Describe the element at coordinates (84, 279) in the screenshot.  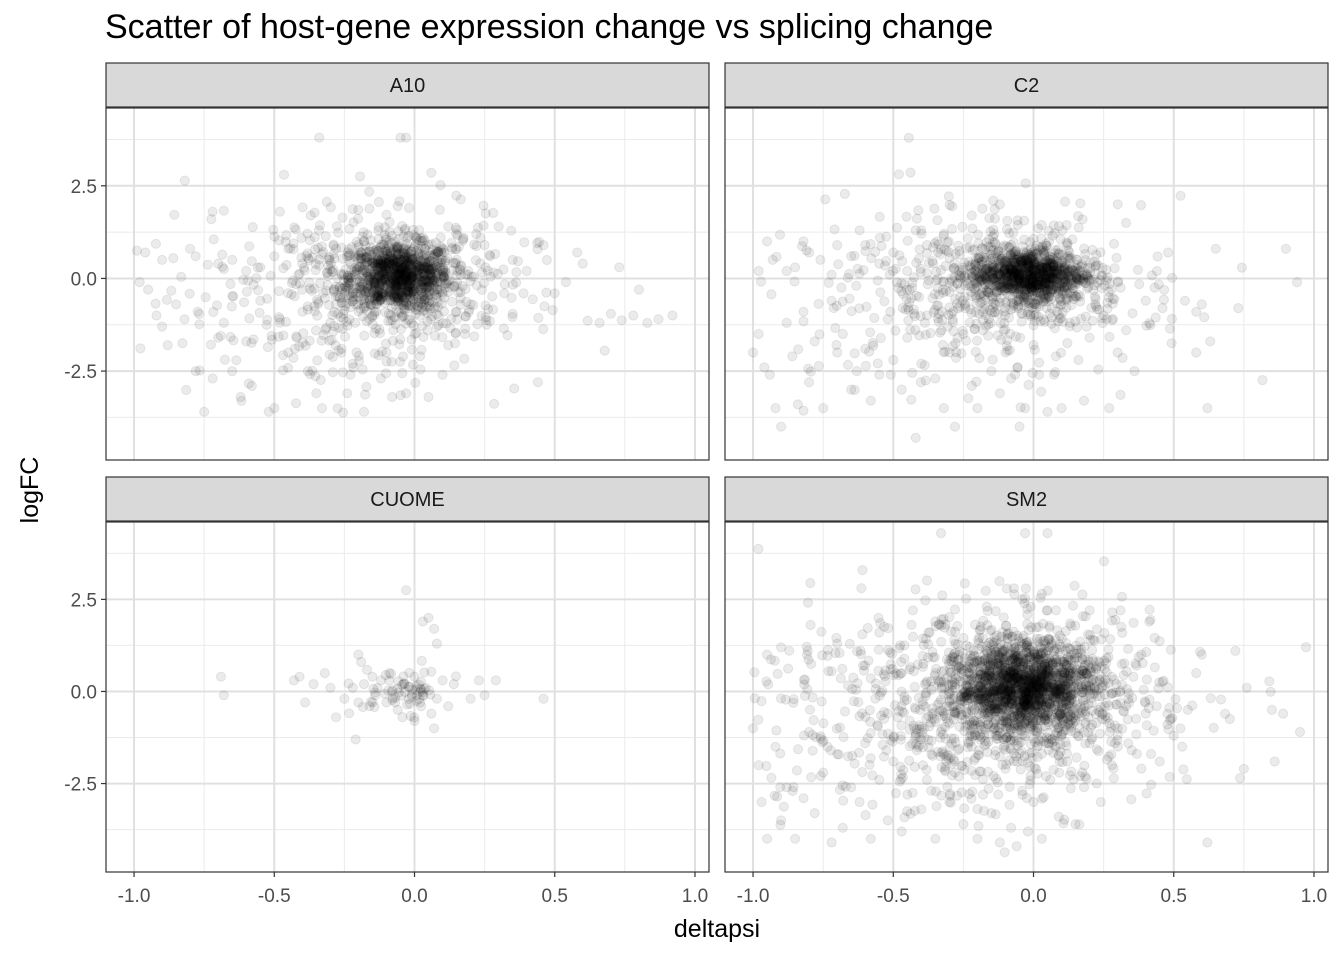
I see `y-tick-label: 0.0` at that location.